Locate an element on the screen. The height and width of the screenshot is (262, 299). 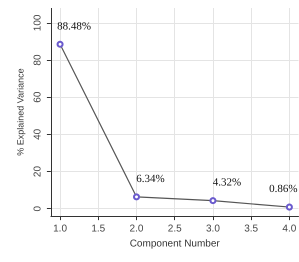
data-label: 0.86% is located at coordinates (283, 189).